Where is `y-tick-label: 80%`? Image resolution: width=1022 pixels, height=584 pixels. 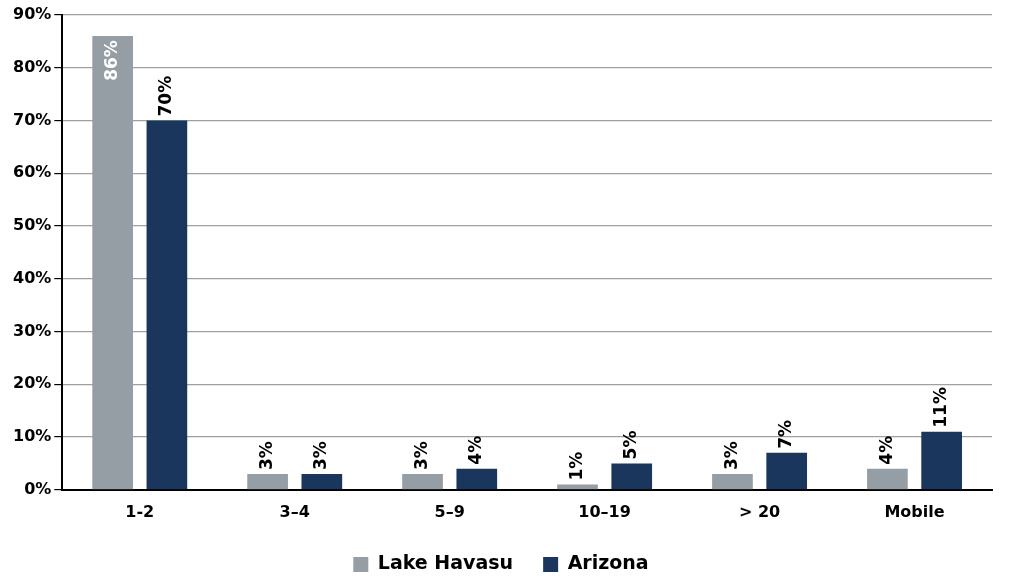 y-tick-label: 80% is located at coordinates (32, 66).